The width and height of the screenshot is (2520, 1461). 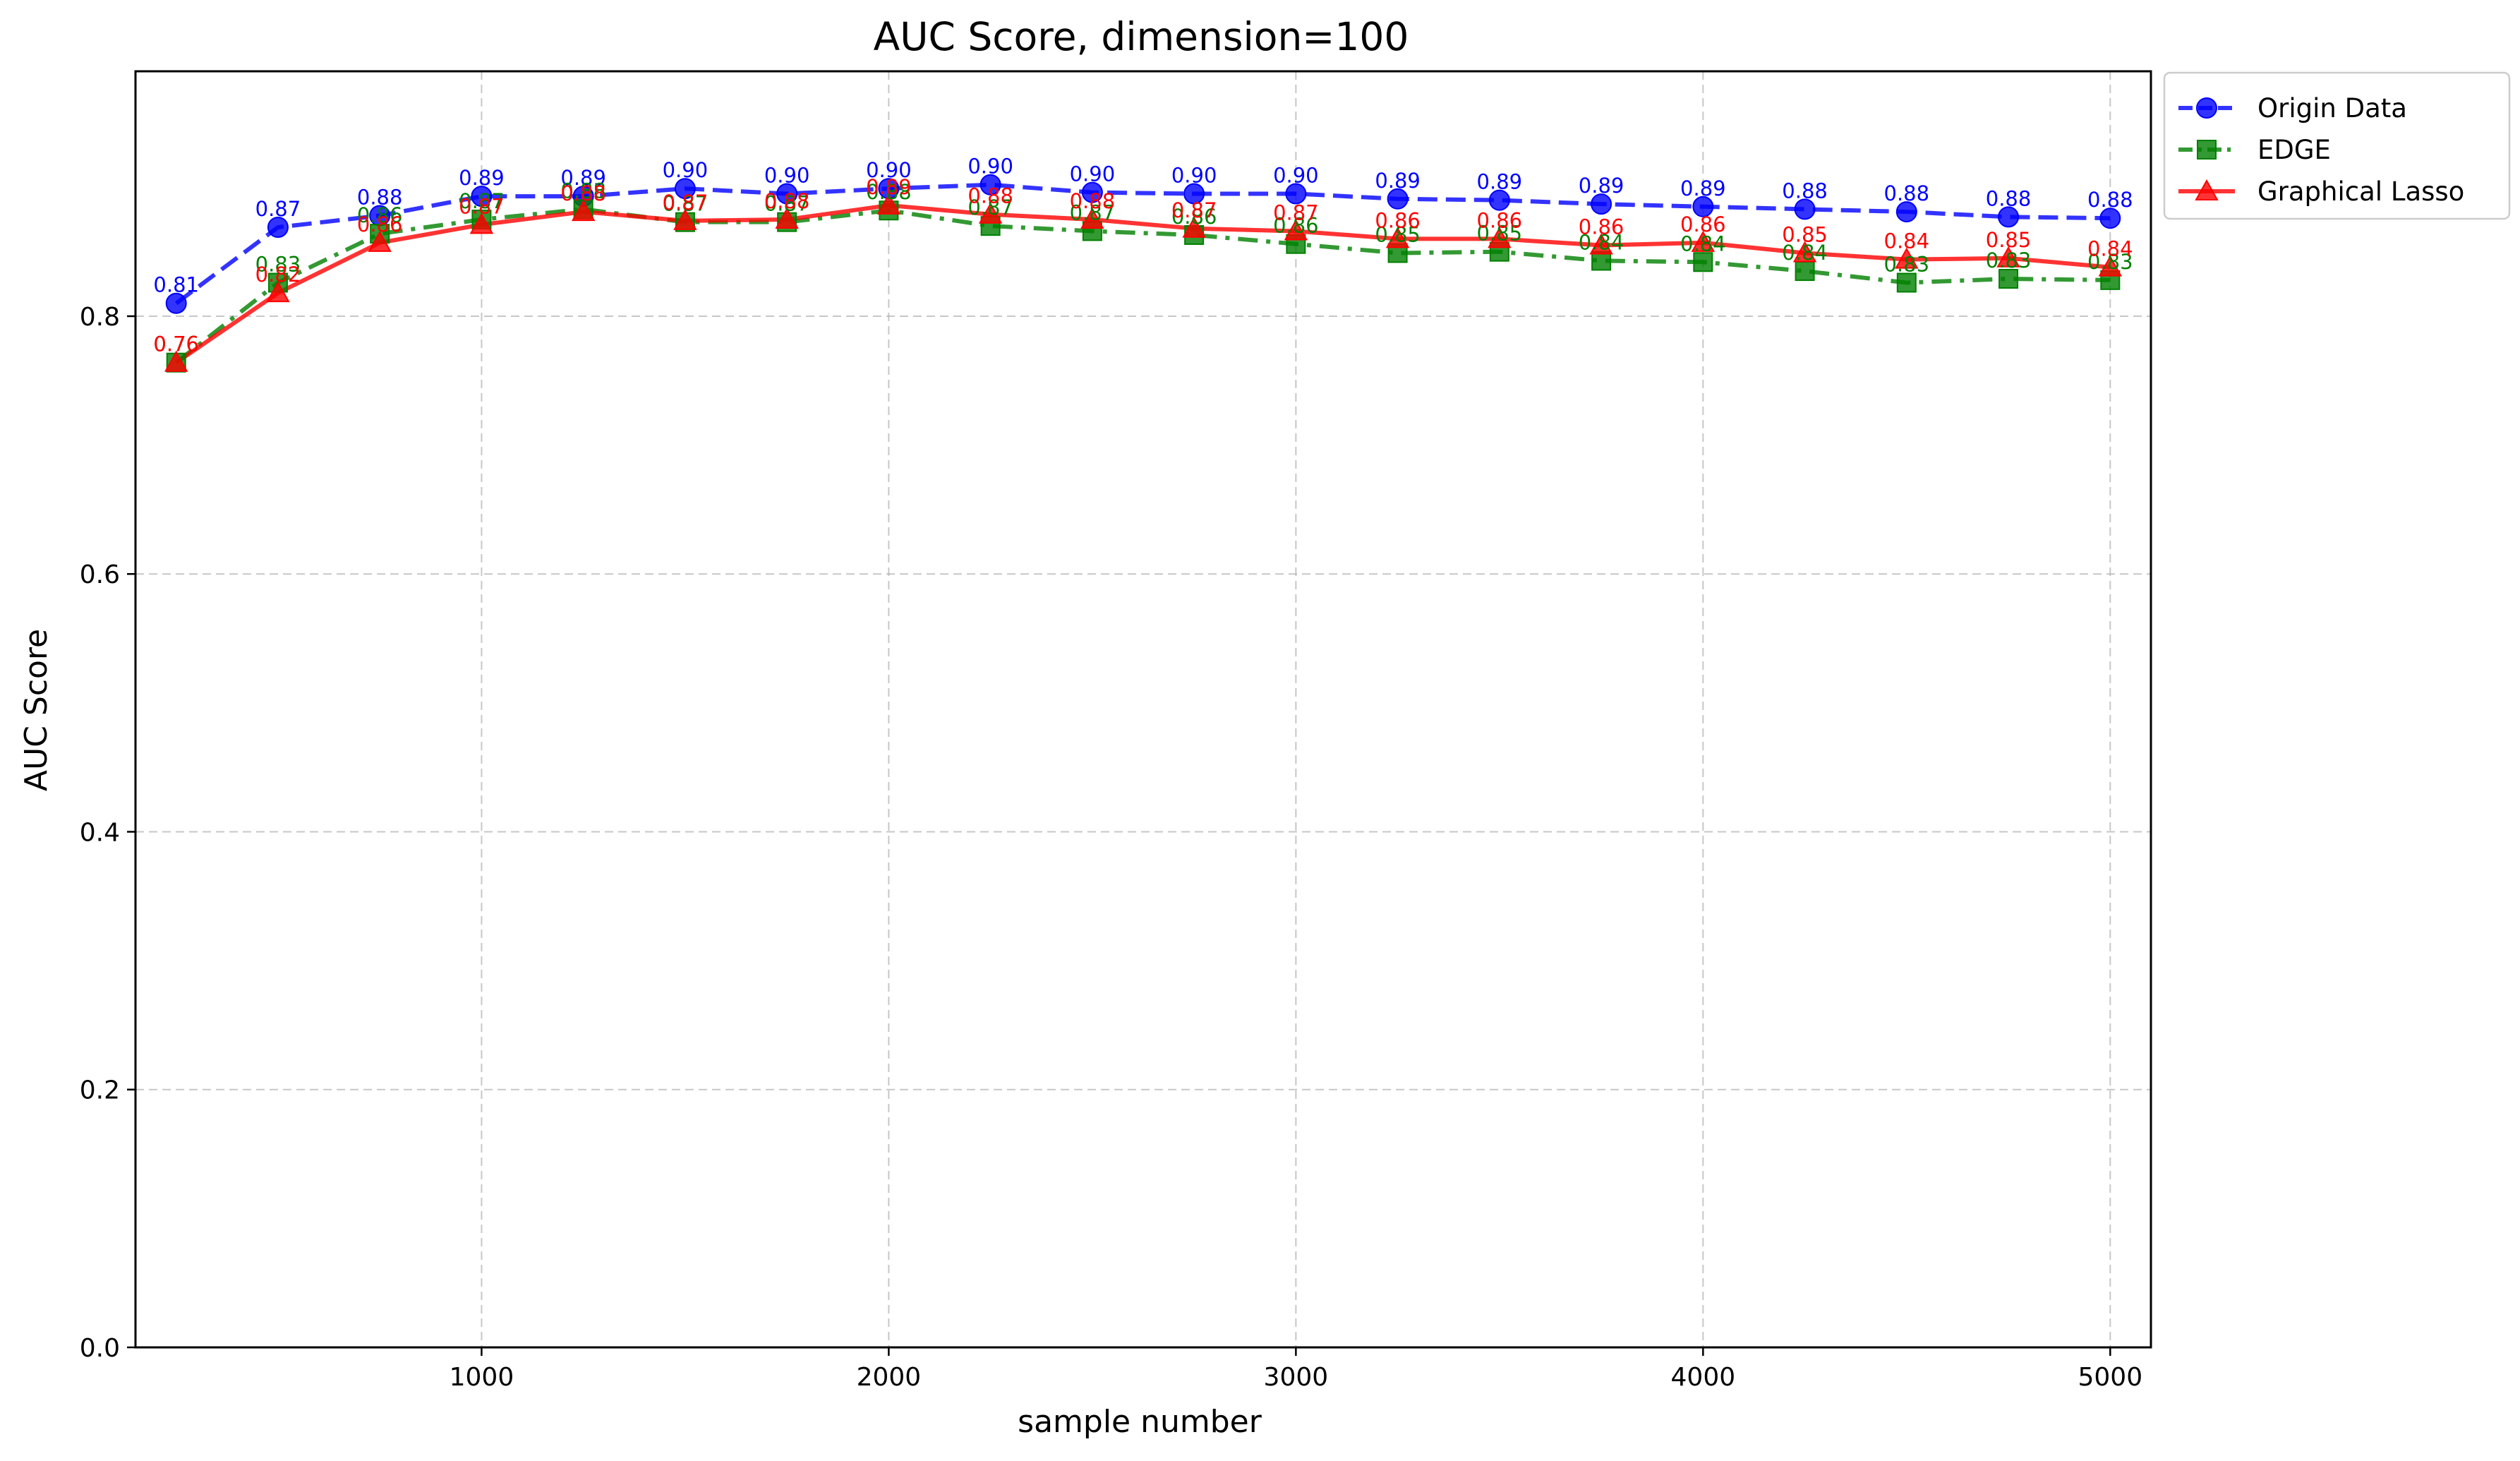 I want to click on x-tick-label: 3000, so click(x=1297, y=1377).